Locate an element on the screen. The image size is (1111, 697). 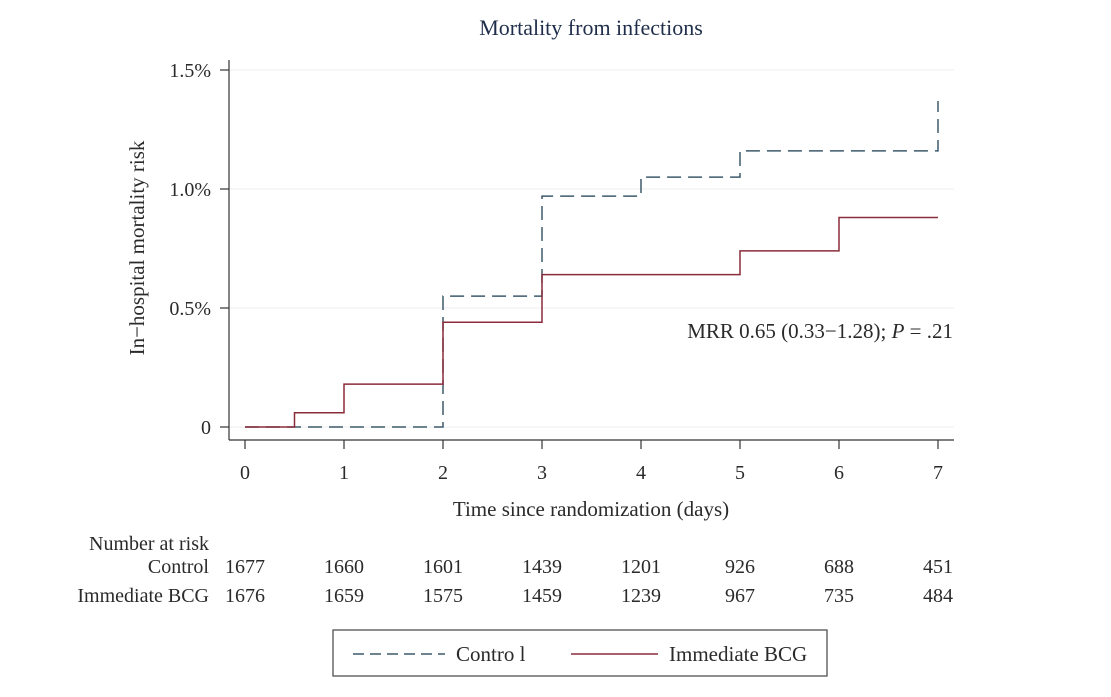
risk-value-1-3: 1459 is located at coordinates (542, 596).